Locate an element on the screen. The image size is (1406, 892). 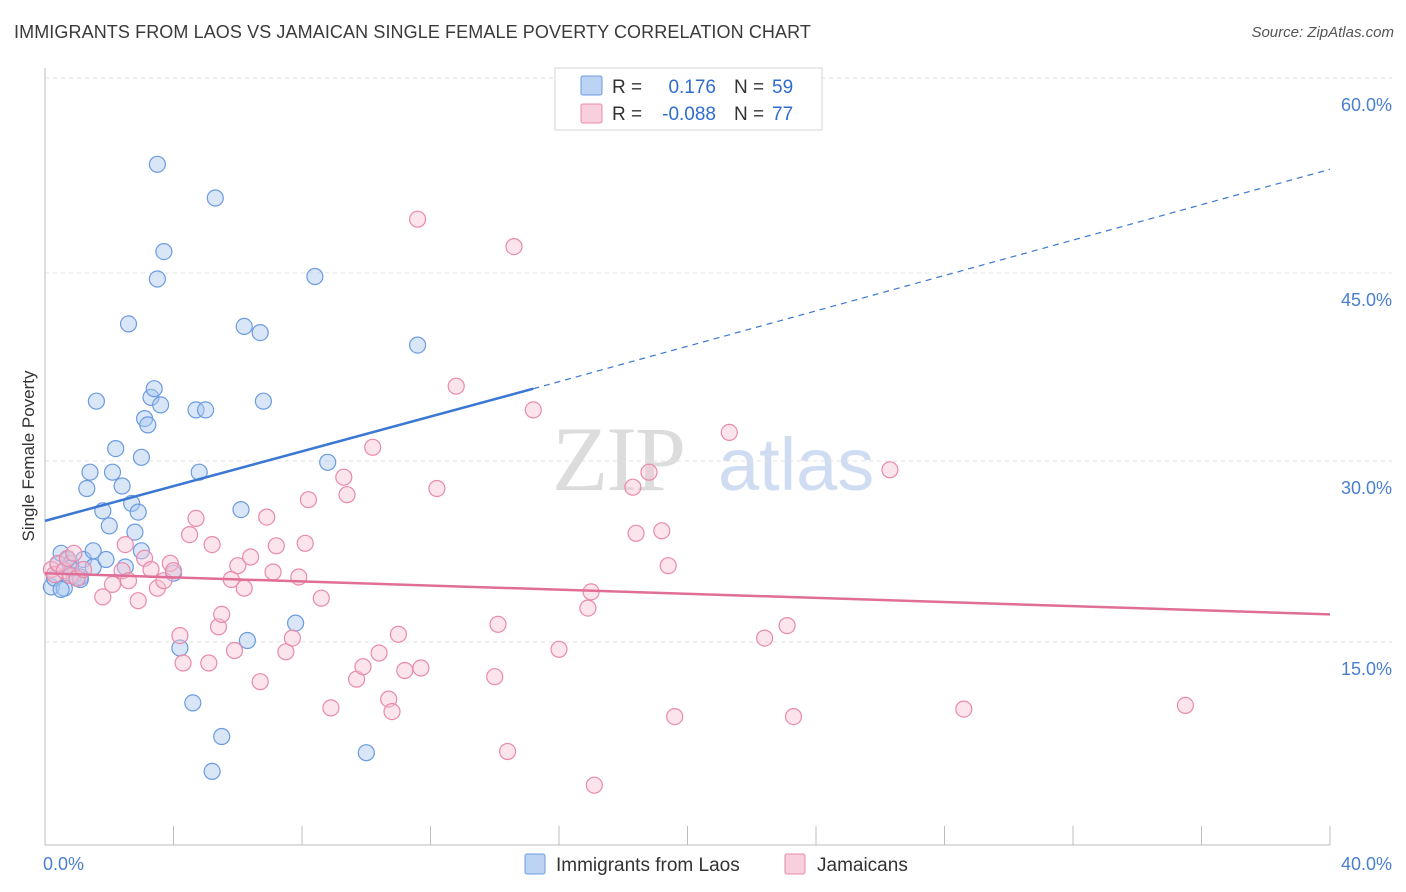
legend-r-value-laos: 0.176 is located at coordinates (692, 87).